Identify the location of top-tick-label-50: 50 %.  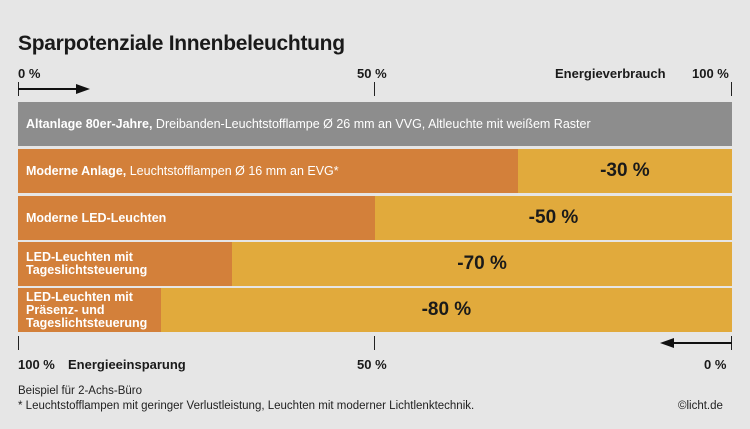
(372, 73).